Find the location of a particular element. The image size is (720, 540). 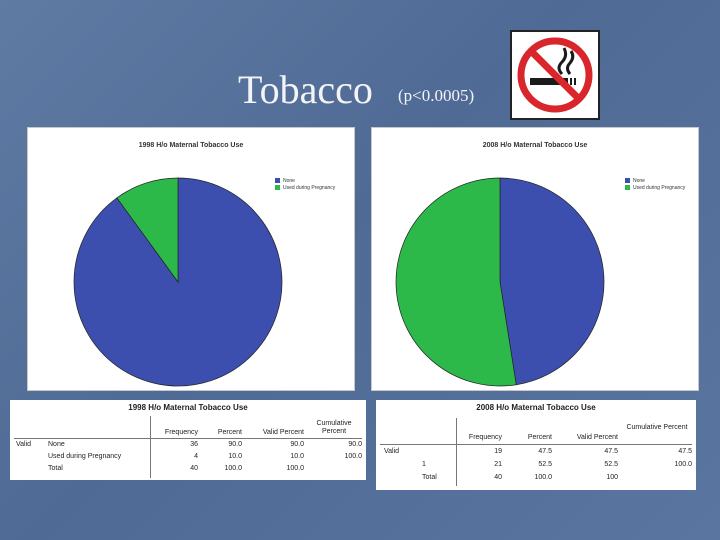

slide-title-area: Tobacco (p<0.0005) is located at coordinates (360, 88).